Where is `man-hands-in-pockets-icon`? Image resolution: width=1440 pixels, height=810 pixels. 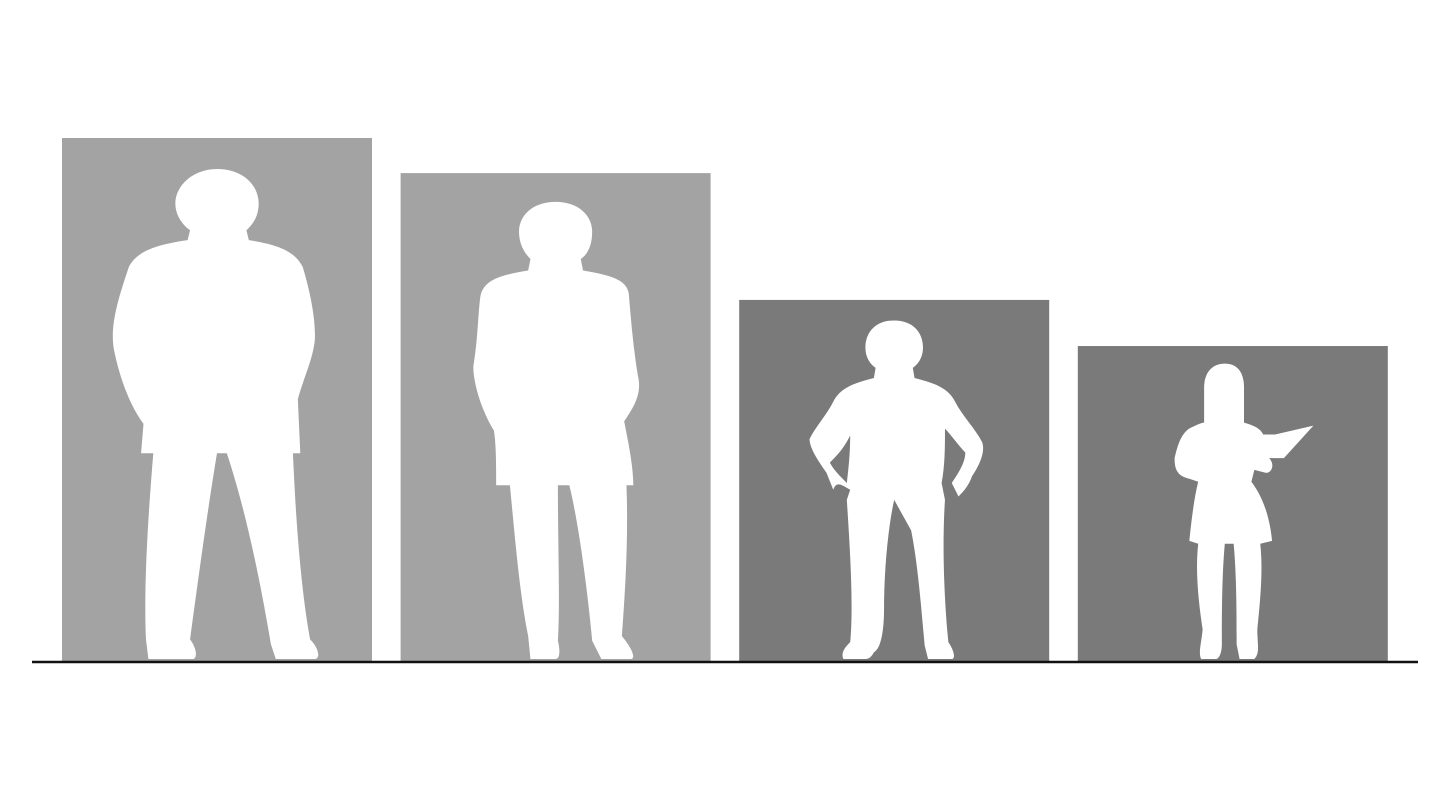 man-hands-in-pockets-icon is located at coordinates (215, 414).